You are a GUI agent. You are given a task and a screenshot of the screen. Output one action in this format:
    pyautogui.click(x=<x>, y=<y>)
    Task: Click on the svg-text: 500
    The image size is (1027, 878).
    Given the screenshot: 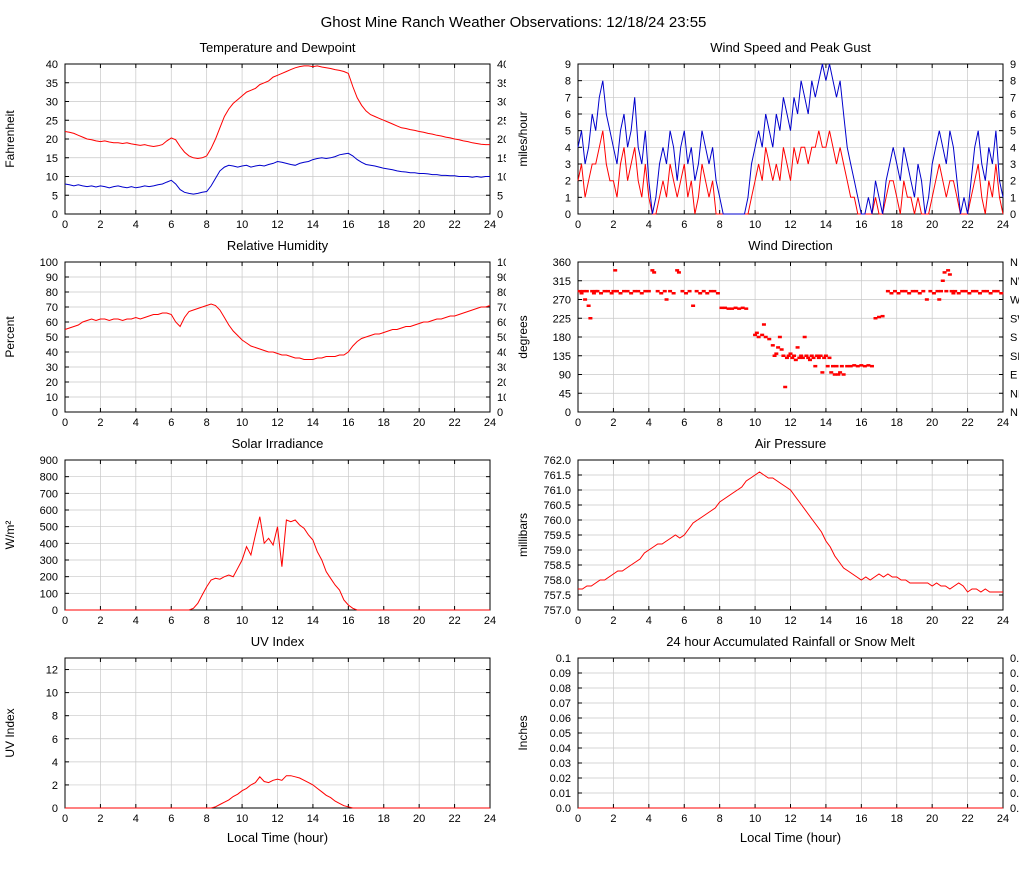 What is the action you would take?
    pyautogui.click(x=49, y=528)
    